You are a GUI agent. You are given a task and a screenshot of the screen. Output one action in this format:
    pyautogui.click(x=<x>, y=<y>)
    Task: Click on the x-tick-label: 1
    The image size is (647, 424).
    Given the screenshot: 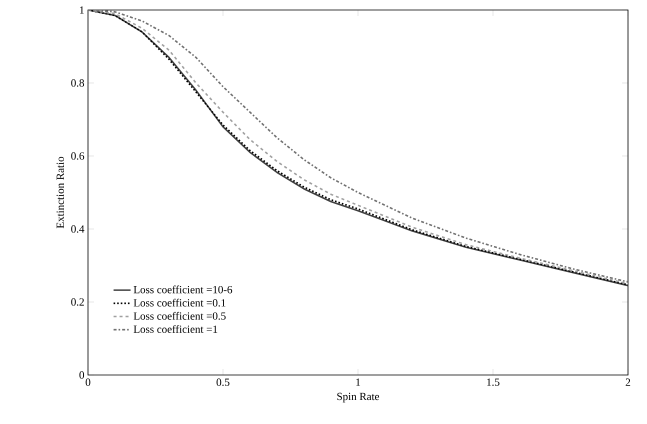 What is the action you would take?
    pyautogui.click(x=358, y=382)
    